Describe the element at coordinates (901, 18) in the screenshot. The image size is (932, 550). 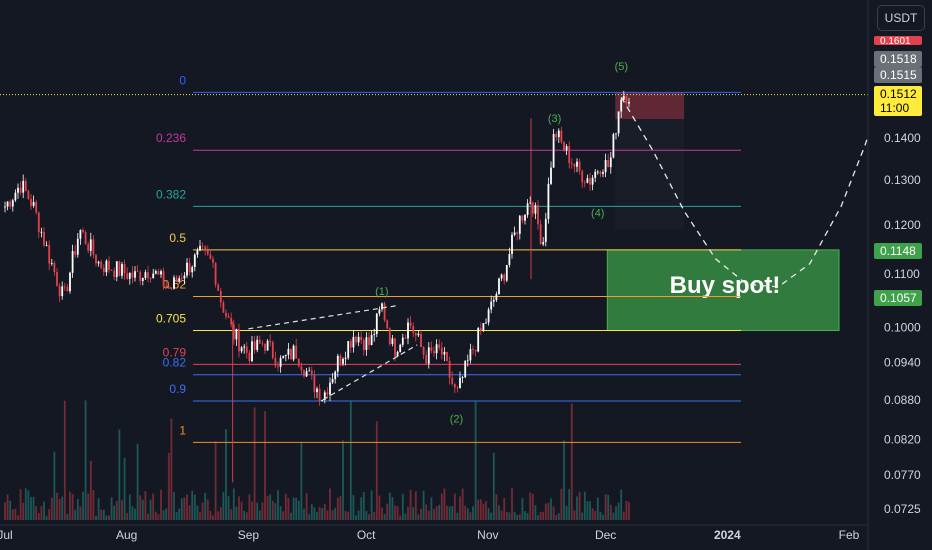
I see `currency-button: USDT` at that location.